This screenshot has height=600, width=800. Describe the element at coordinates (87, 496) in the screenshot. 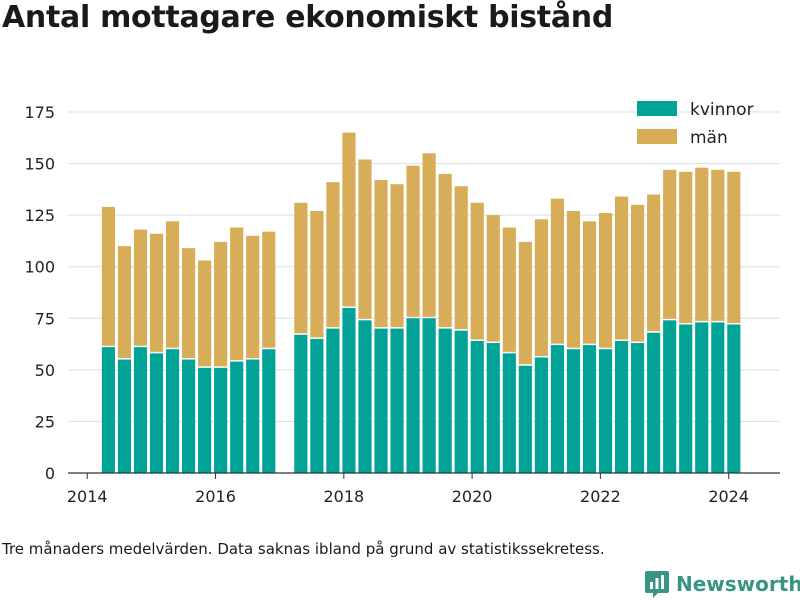

I see `x-tick-label: 2014` at that location.